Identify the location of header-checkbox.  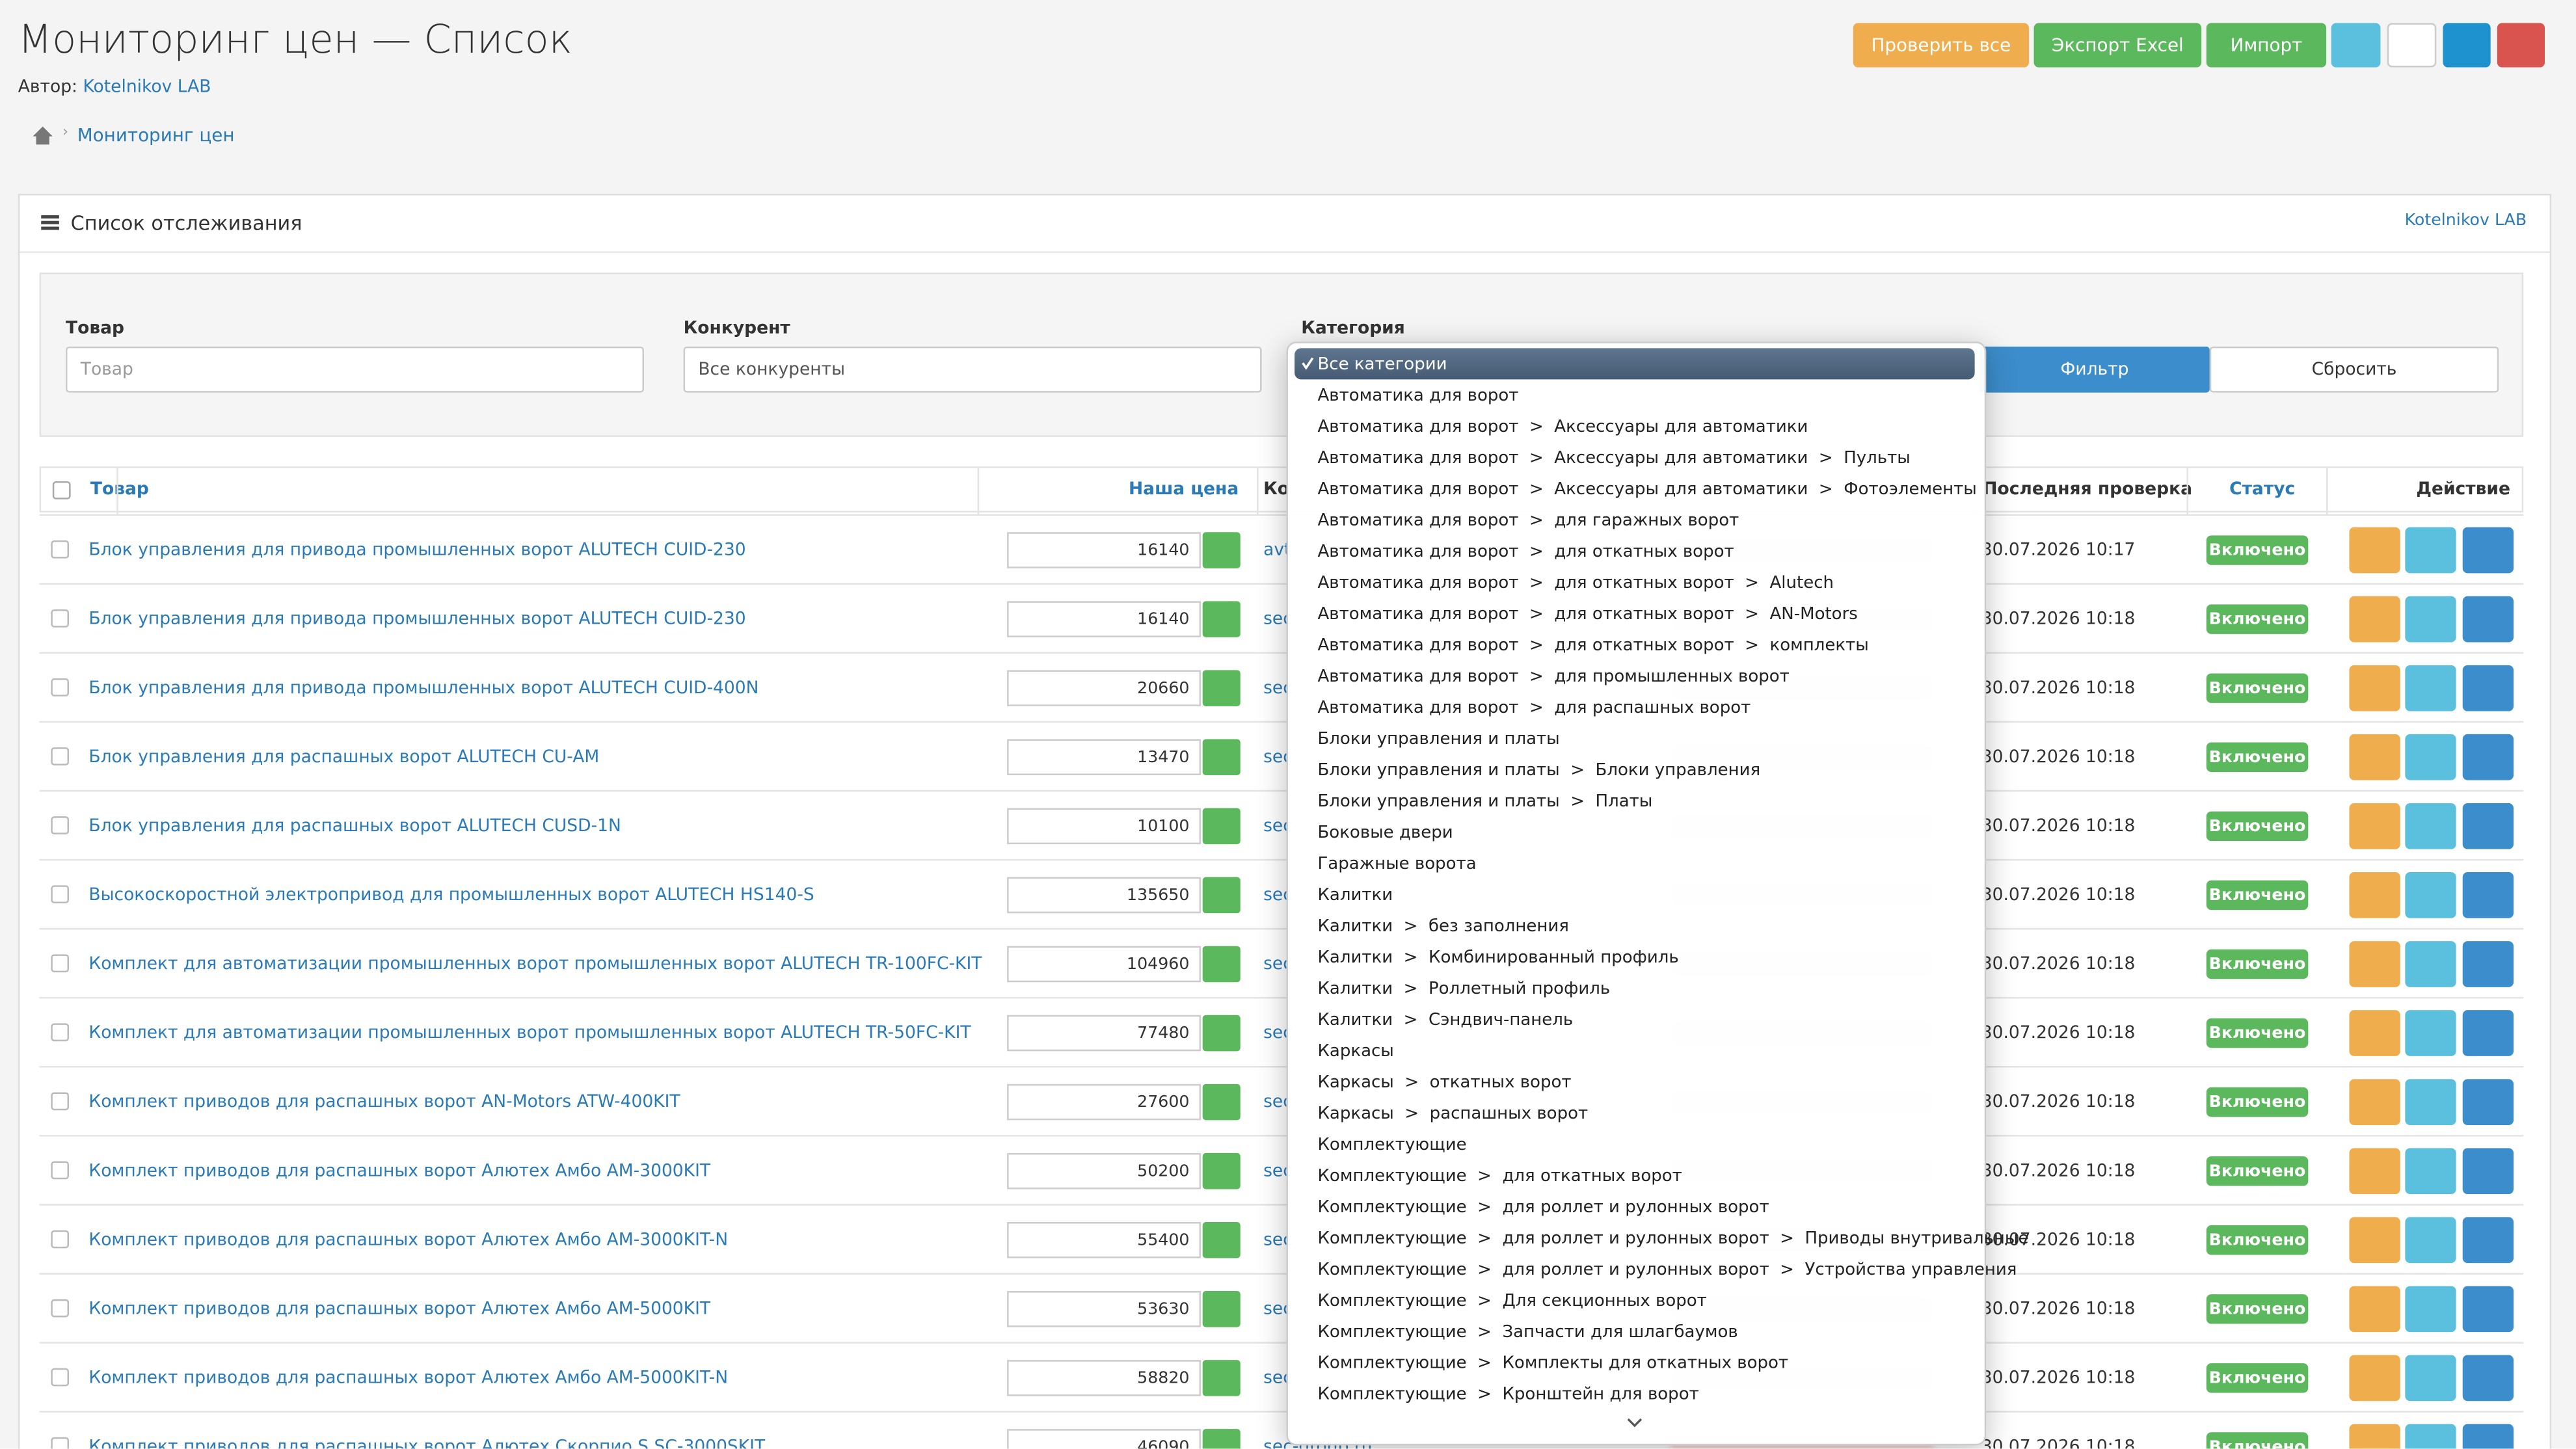
(61, 490).